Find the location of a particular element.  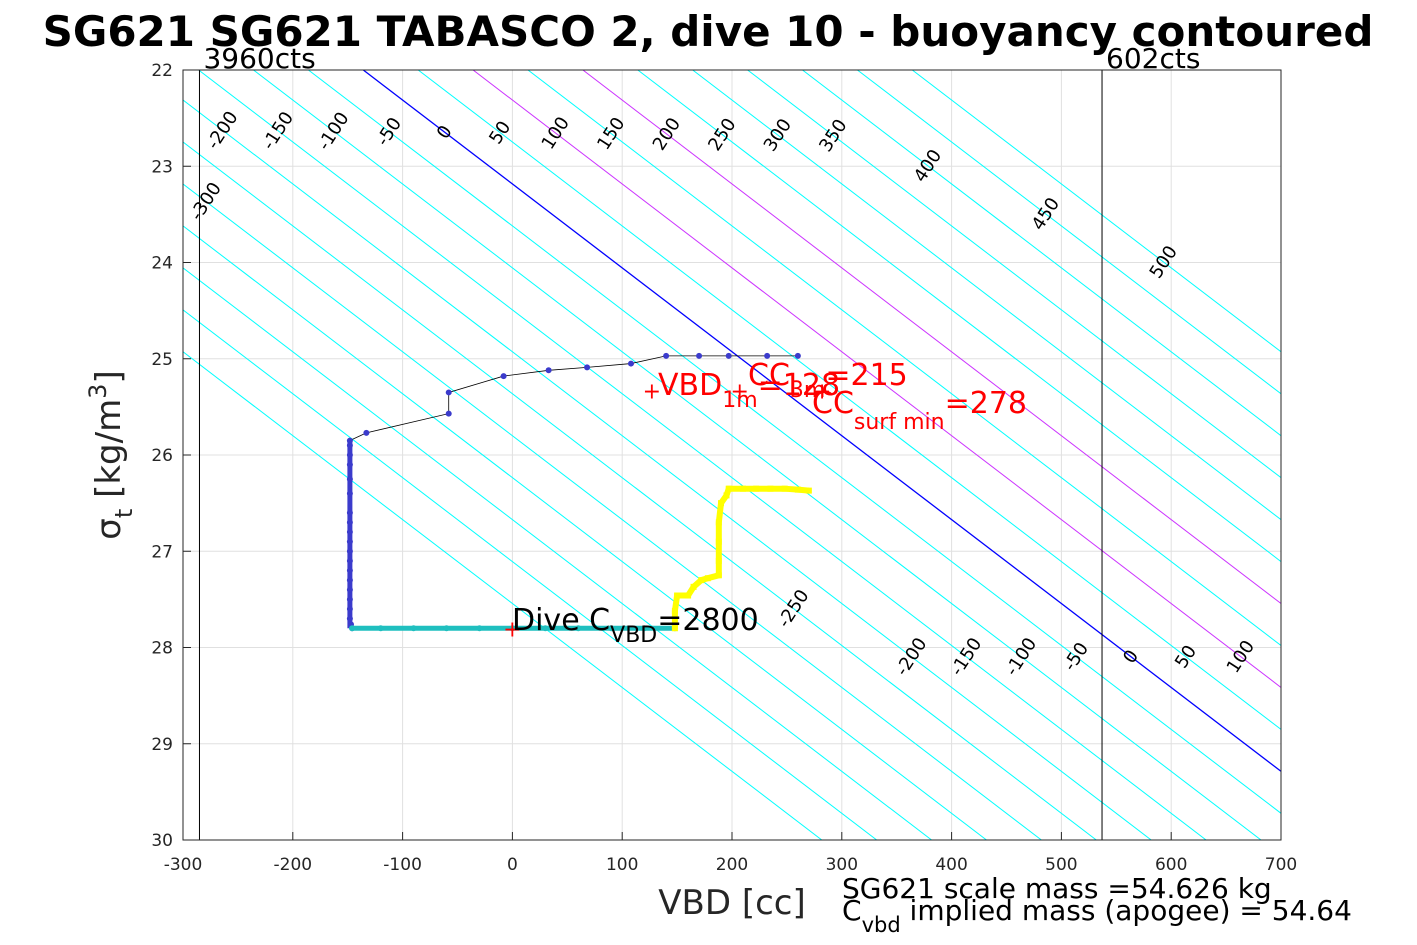

y-axis-label-sigma: σ is located at coordinates (109, 529).